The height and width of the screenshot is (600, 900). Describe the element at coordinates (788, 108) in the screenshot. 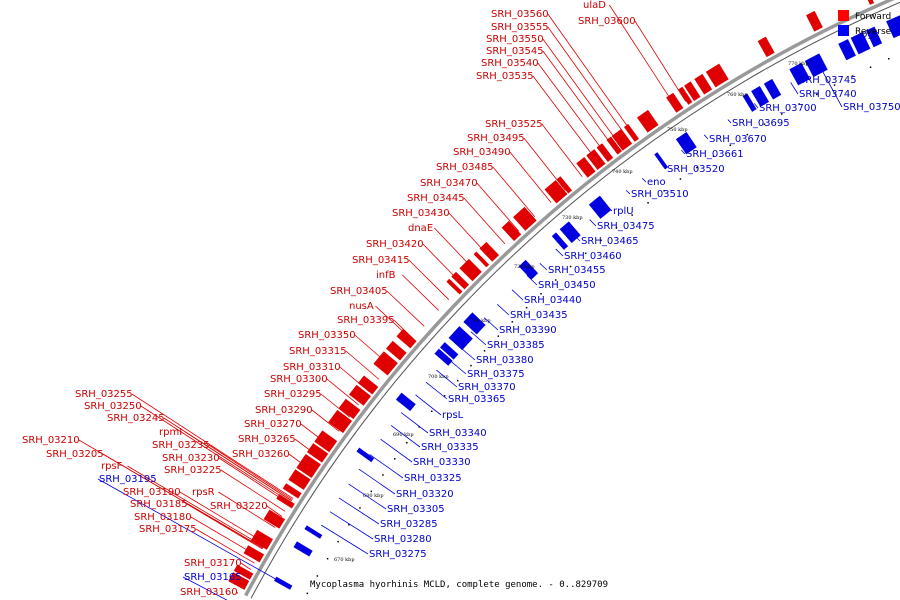

I see `gene-label-reverse: SRH_03700` at that location.